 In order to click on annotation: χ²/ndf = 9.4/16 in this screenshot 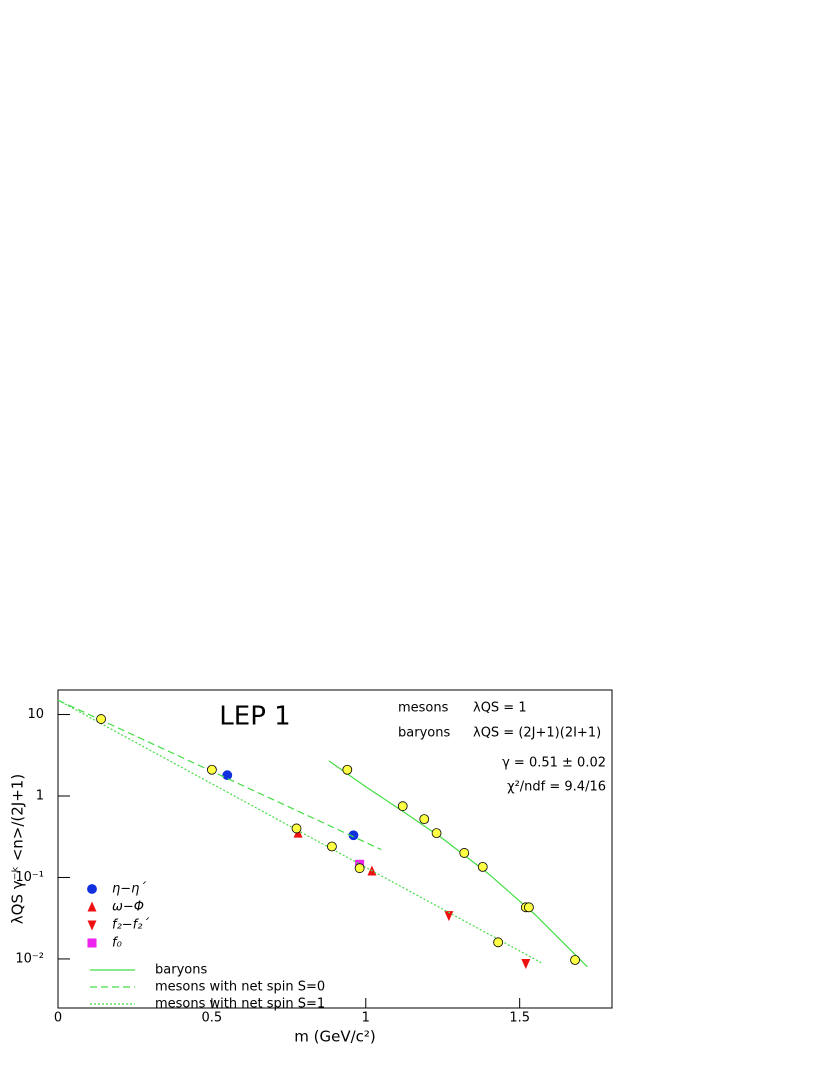, I will do `click(556, 787)`.